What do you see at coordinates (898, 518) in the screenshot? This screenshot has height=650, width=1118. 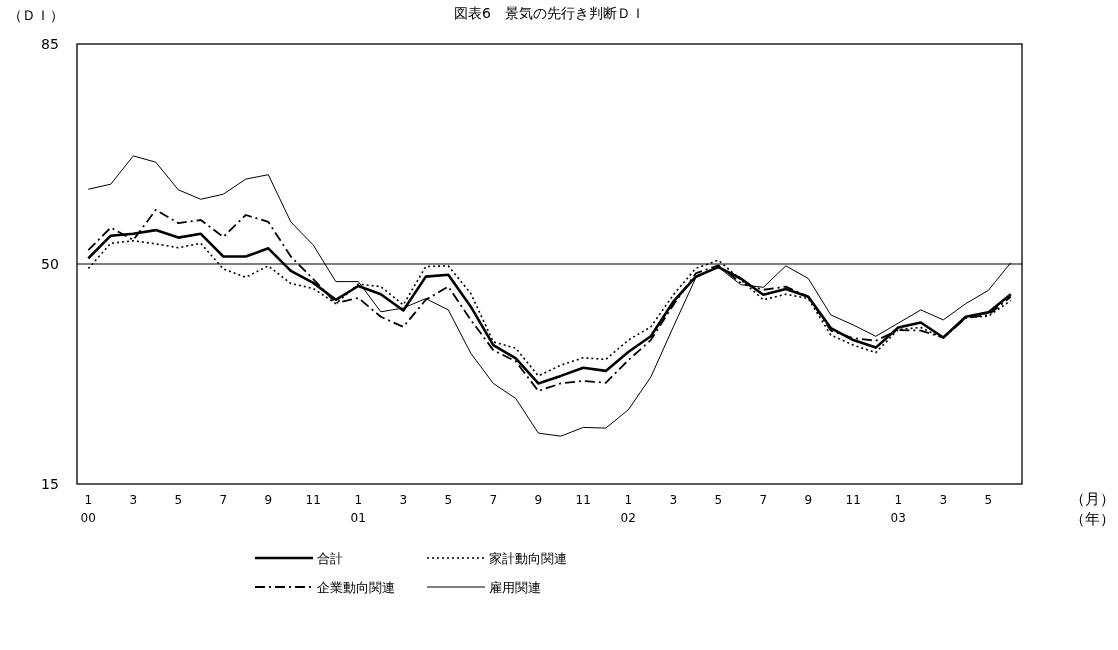 I see `text: 03` at bounding box center [898, 518].